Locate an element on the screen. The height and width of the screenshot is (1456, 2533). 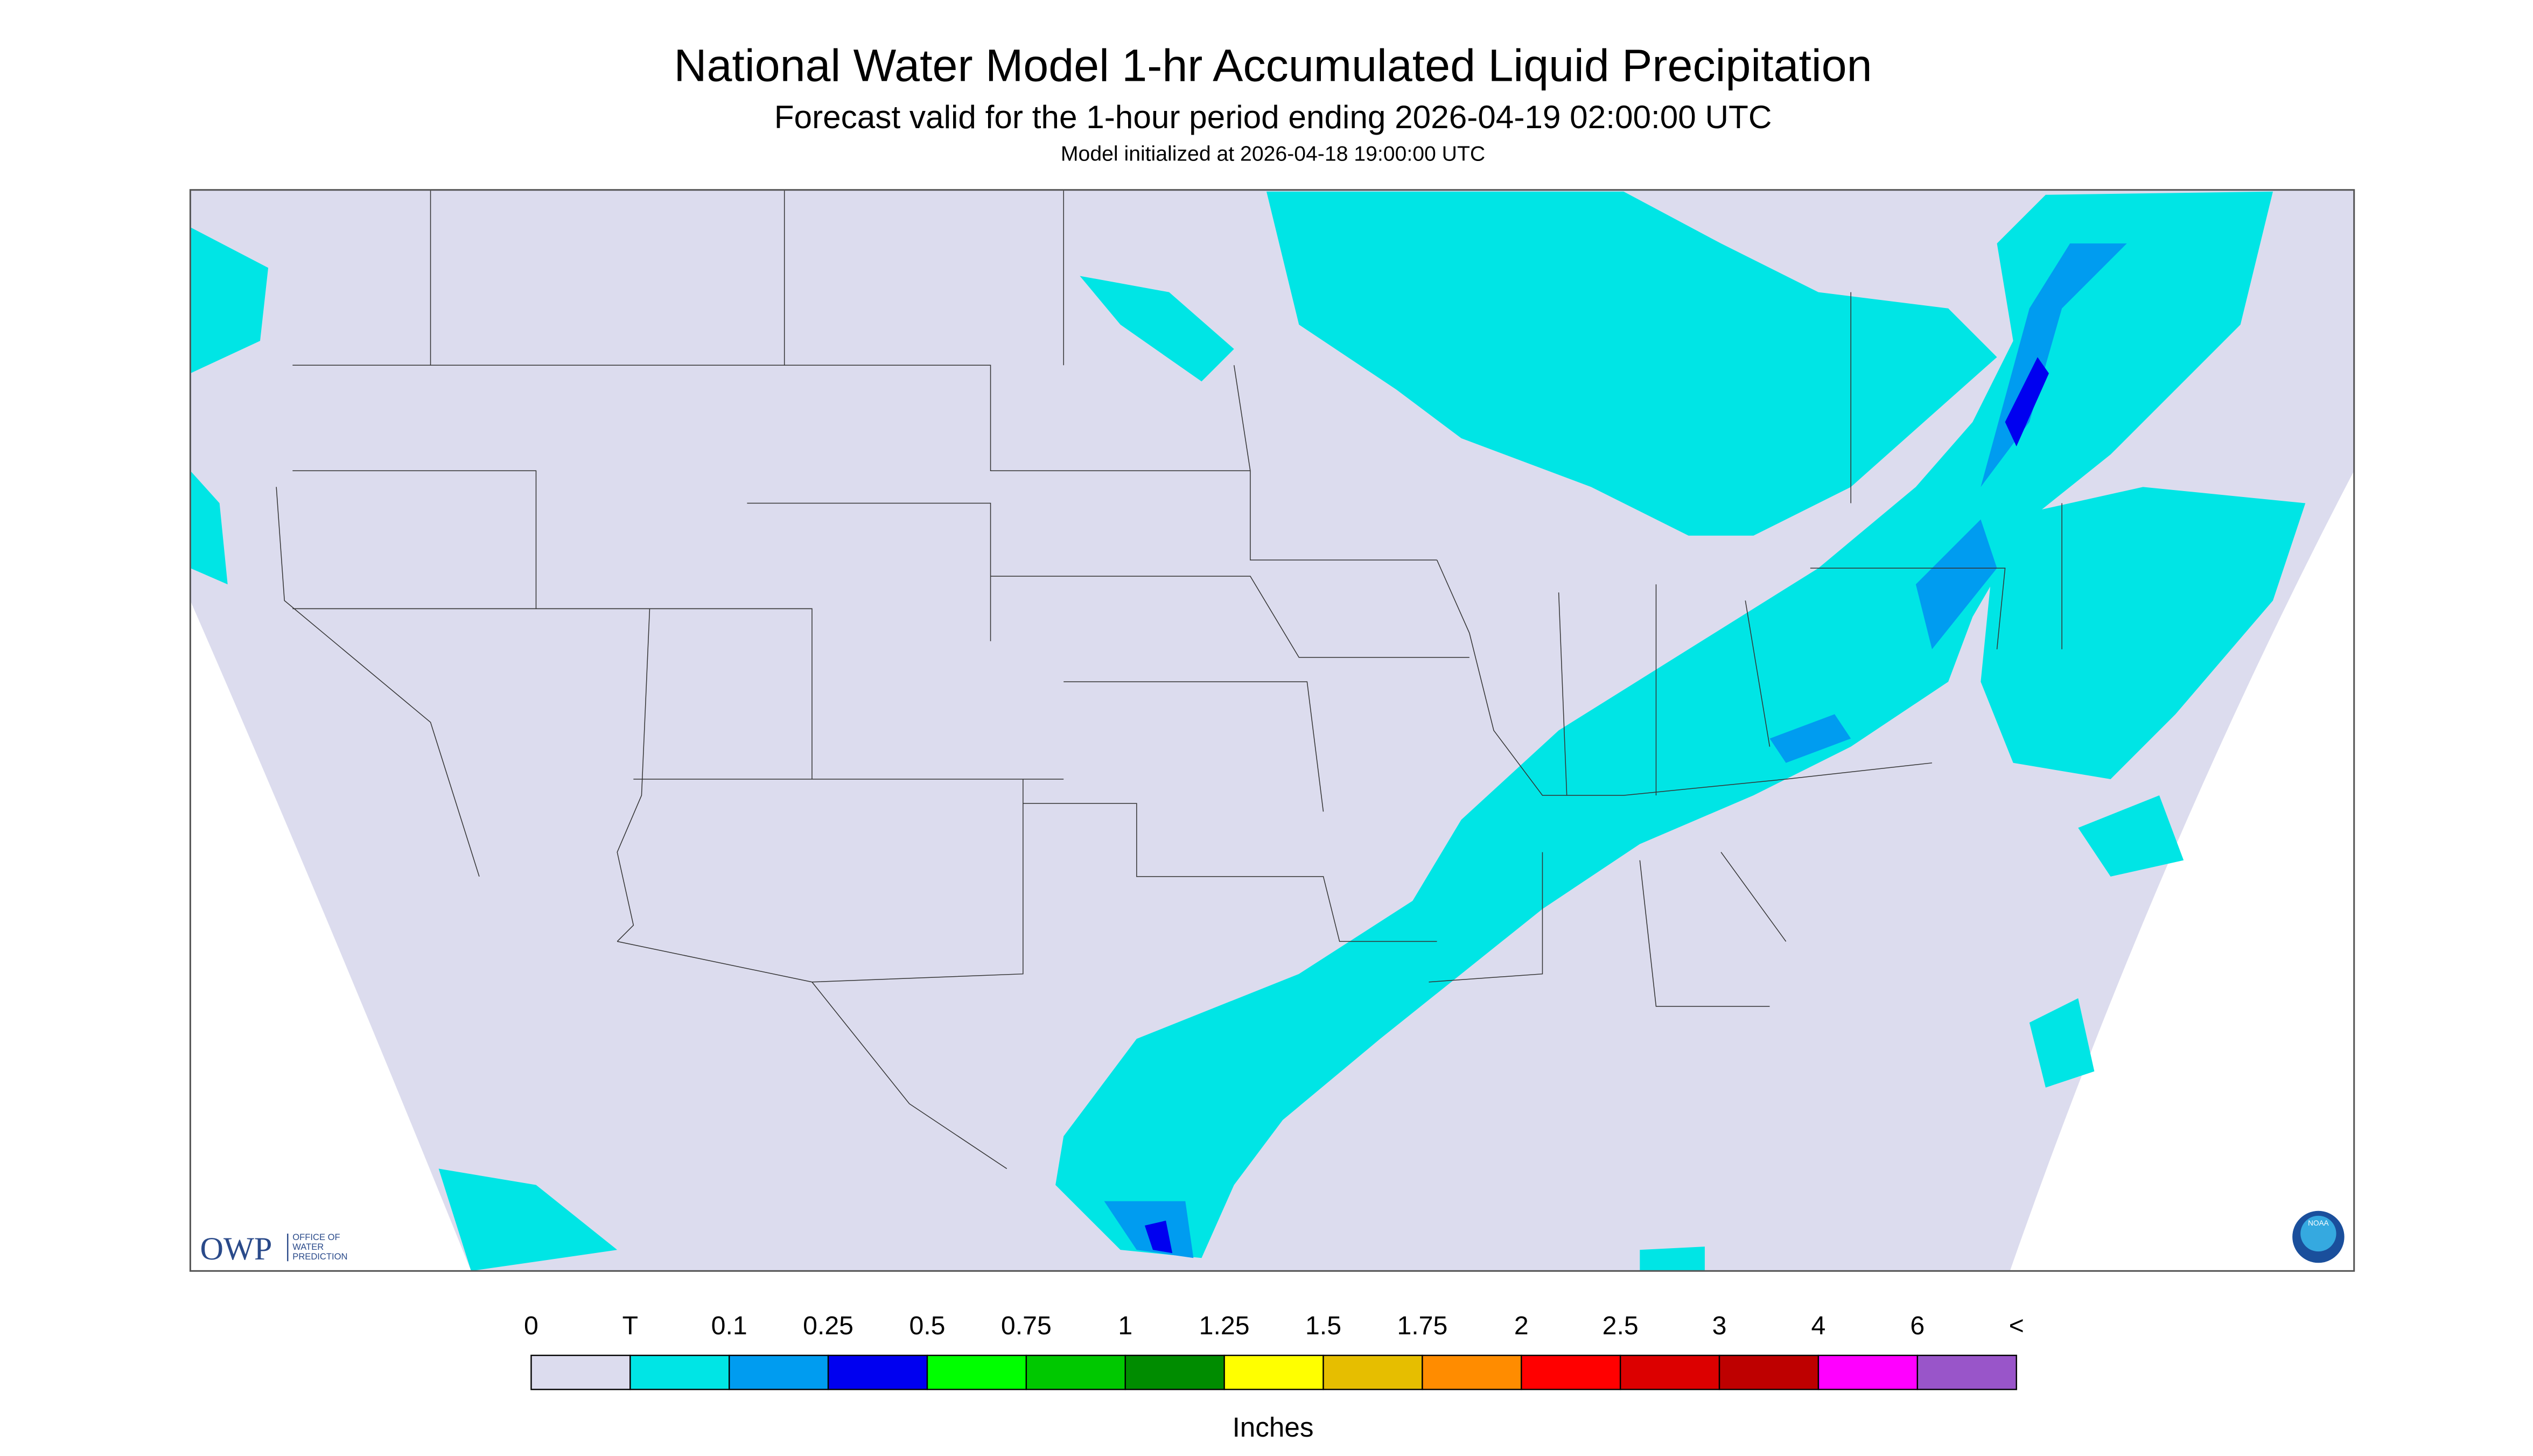
legend-label: 6 is located at coordinates (1917, 1325).